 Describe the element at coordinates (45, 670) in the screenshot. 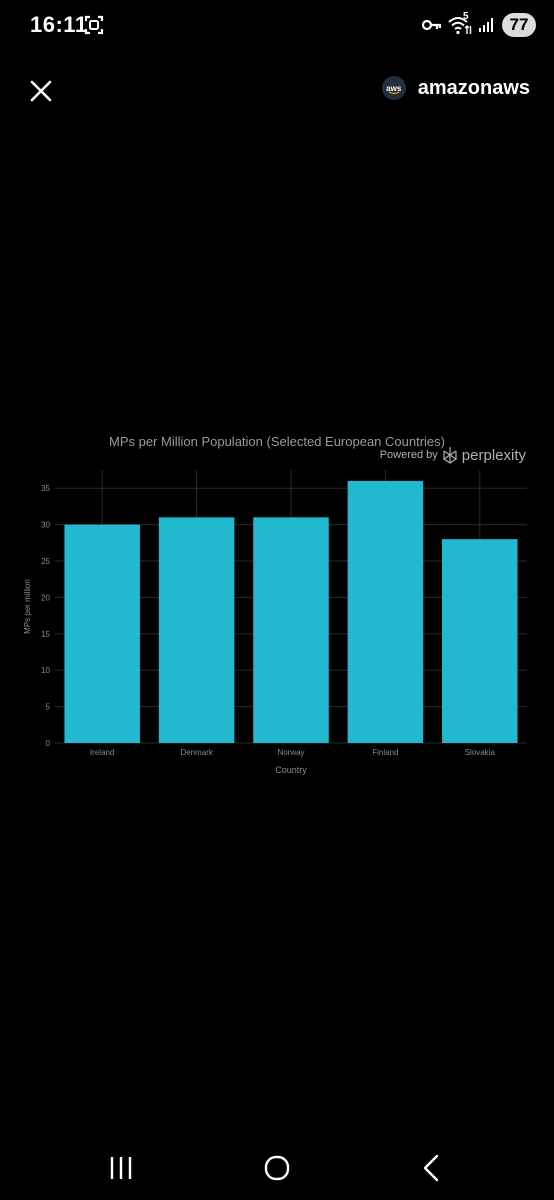

I see `y-tick-label: 10` at that location.